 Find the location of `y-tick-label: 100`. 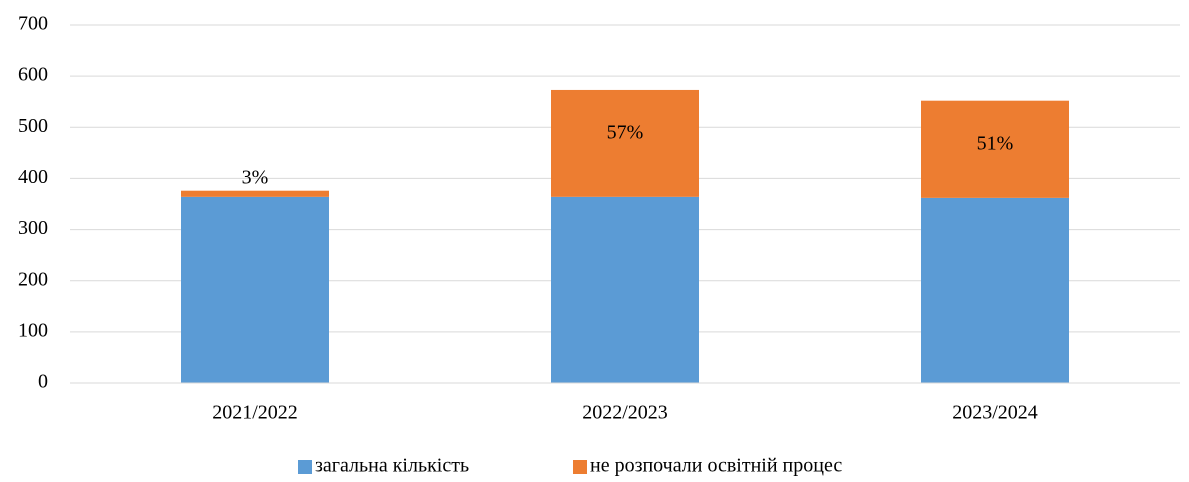

y-tick-label: 100 is located at coordinates (33, 330).